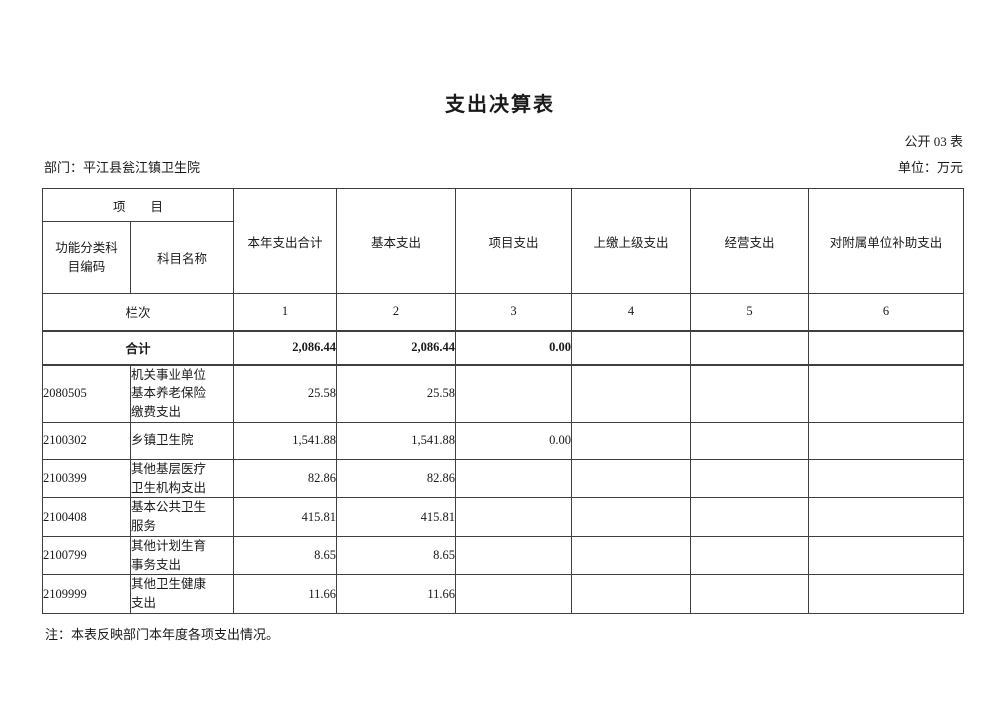 Image resolution: width=1000 pixels, height=706 pixels. I want to click on subject-name: 基本公共卫生 服务, so click(182, 517).